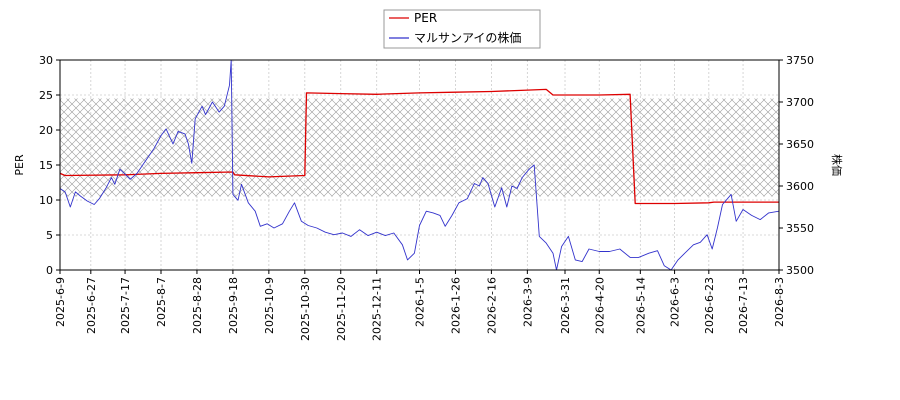  What do you see at coordinates (456, 305) in the screenshot?
I see `x-tick-label: 2026-1-26` at bounding box center [456, 305].